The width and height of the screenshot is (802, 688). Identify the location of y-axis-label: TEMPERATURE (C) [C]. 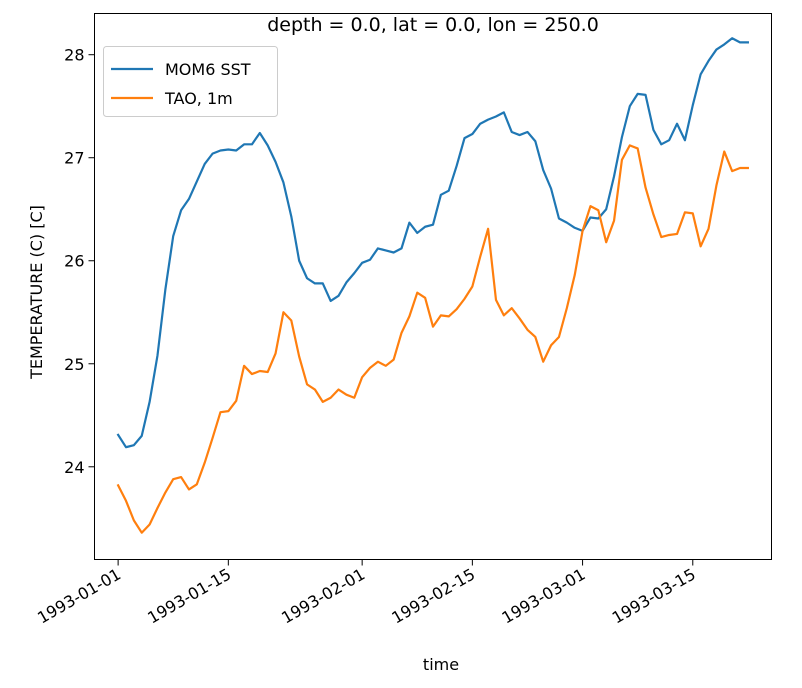
(36, 292).